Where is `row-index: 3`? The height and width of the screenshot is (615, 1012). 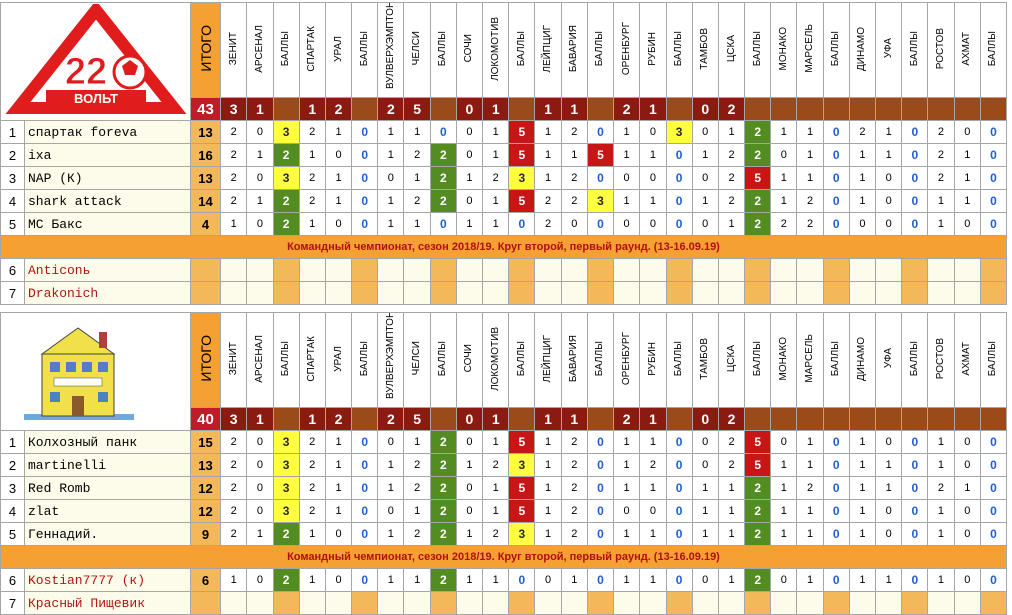 row-index: 3 is located at coordinates (12, 178).